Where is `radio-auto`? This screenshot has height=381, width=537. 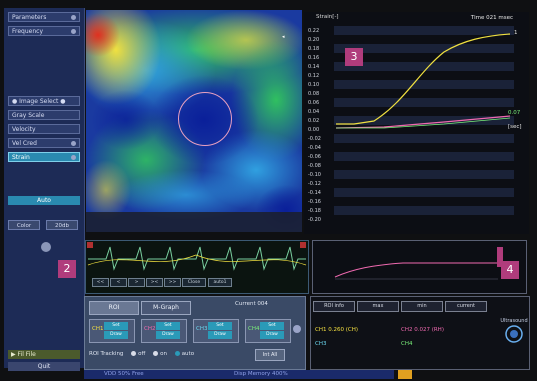 radio-auto is located at coordinates (177, 353).